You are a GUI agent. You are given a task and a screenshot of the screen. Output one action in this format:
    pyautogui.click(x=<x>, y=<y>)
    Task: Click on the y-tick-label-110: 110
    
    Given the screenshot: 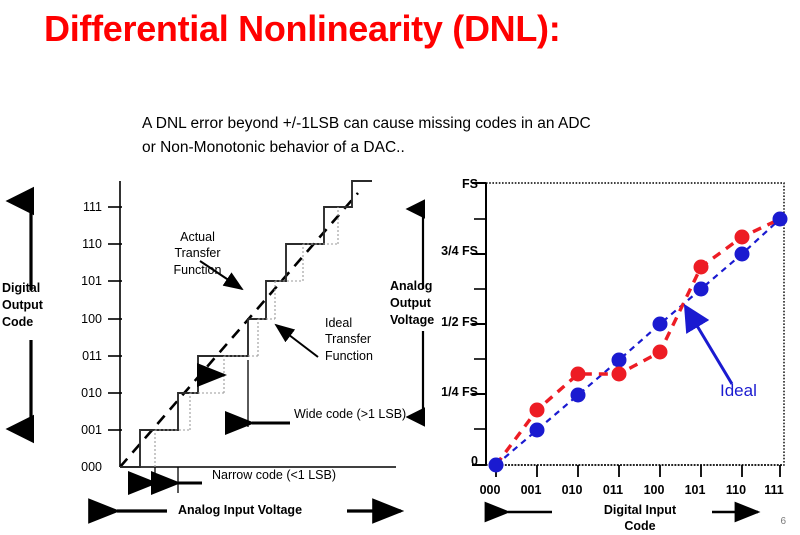 What is the action you would take?
    pyautogui.click(x=92, y=244)
    